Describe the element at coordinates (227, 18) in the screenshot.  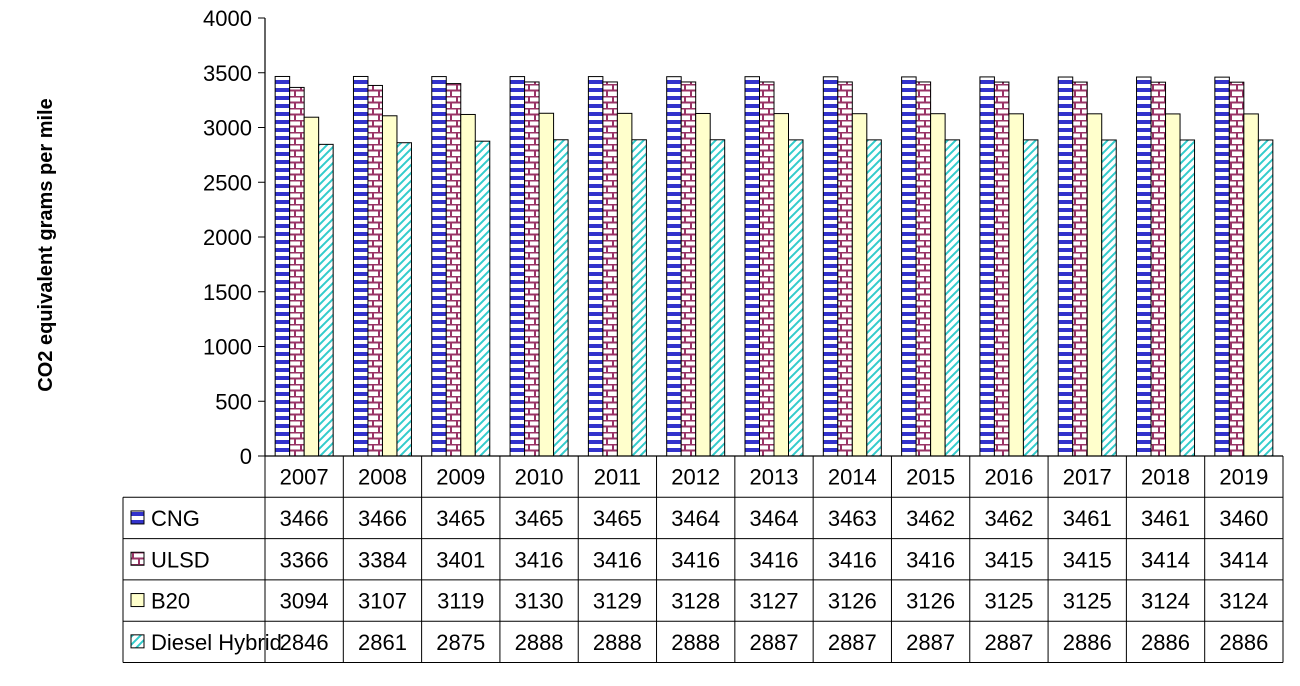
I see `y-tick-label: 4000` at that location.